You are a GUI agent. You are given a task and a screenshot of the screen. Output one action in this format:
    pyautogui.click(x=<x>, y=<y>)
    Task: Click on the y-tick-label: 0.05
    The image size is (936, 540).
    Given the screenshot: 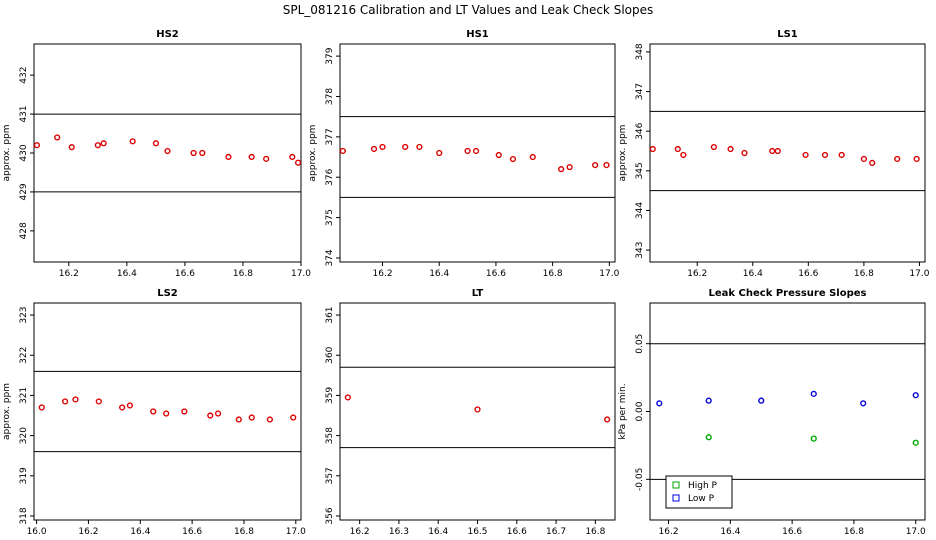 What is the action you would take?
    pyautogui.click(x=640, y=344)
    